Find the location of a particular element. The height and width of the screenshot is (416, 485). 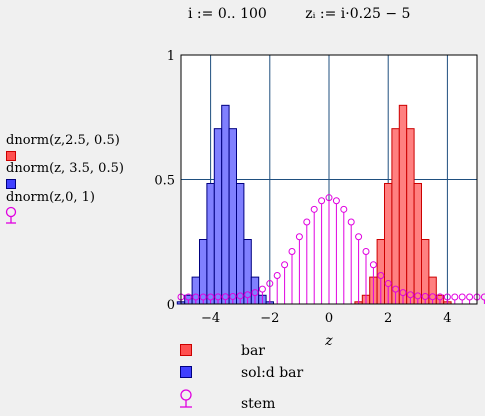

trace-label-1: dnorm(z,2.5, 0.5) is located at coordinates (63, 140).